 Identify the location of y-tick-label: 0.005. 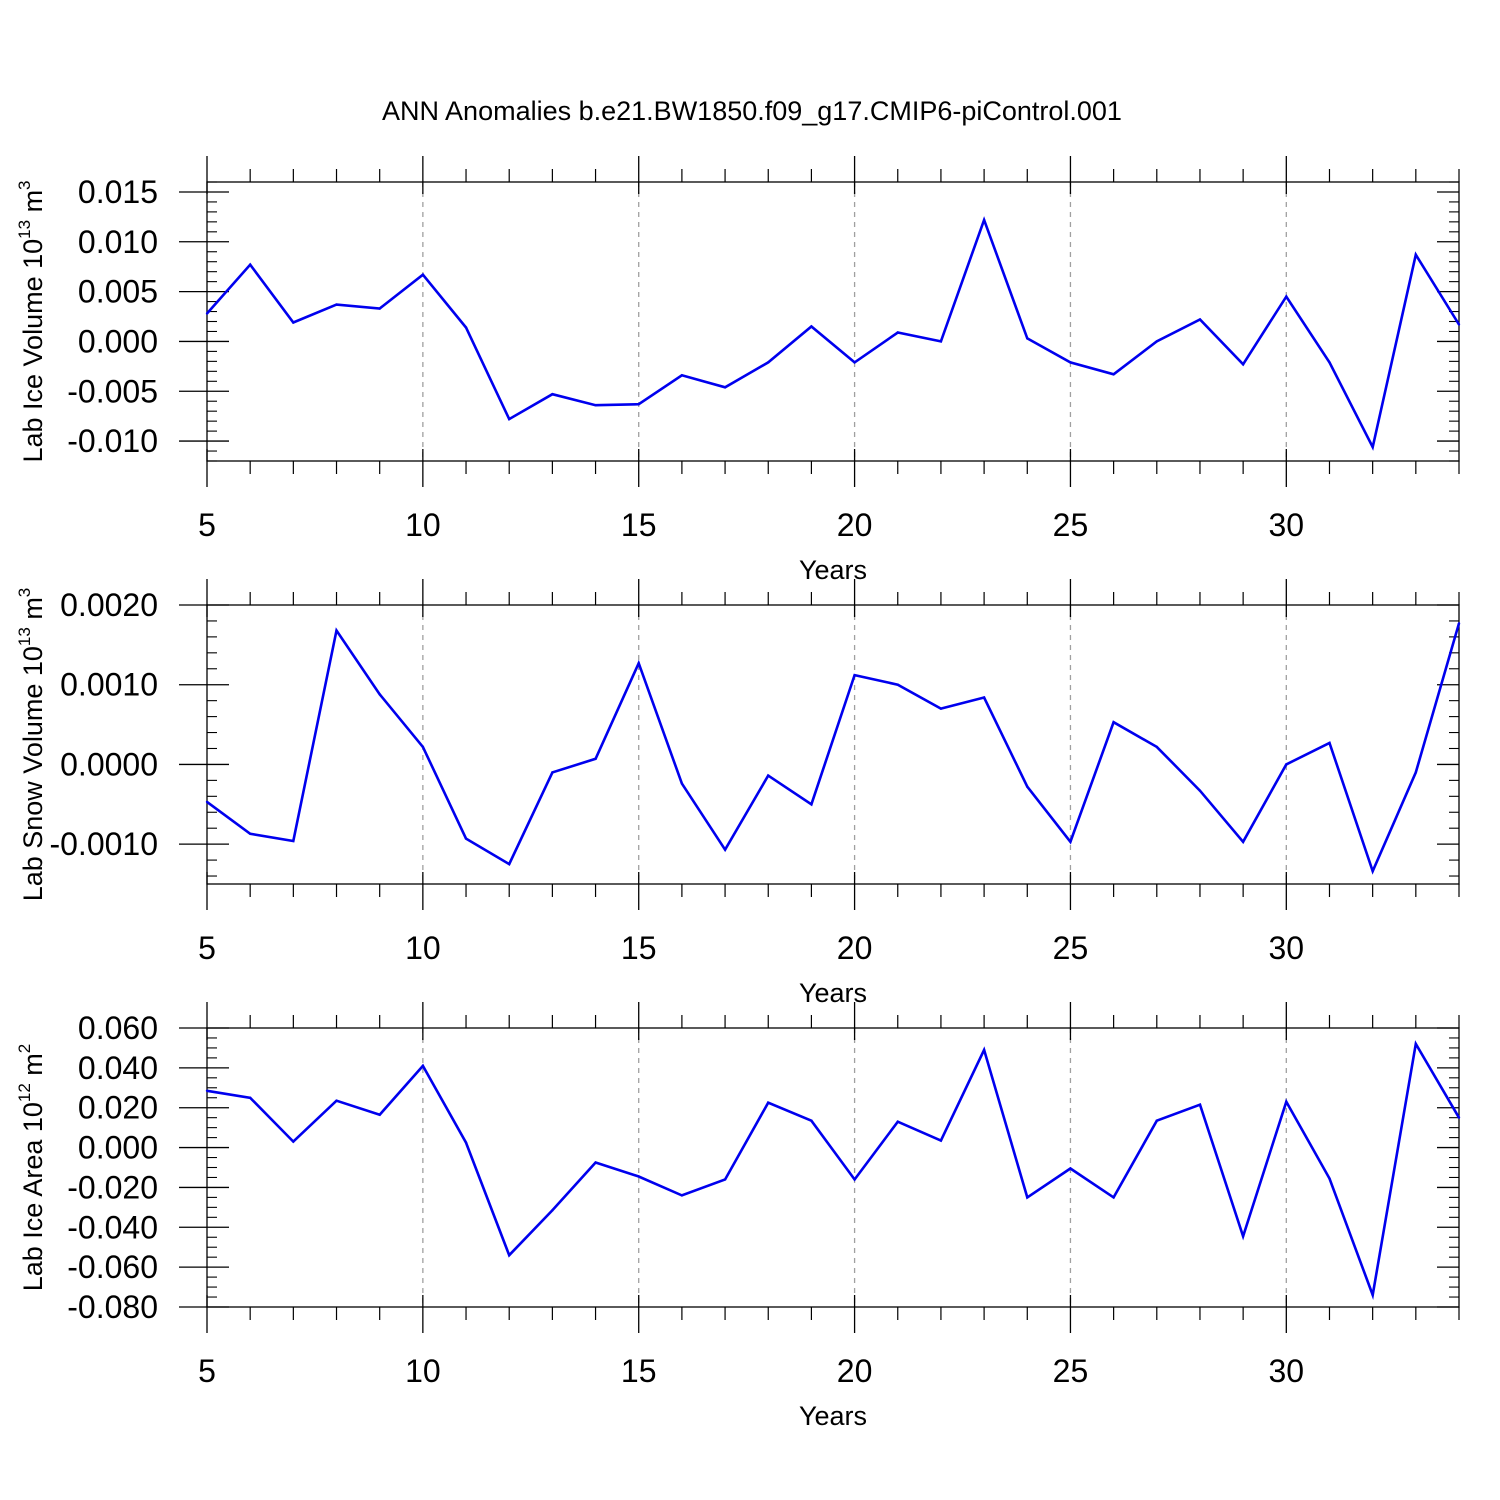
(118, 292).